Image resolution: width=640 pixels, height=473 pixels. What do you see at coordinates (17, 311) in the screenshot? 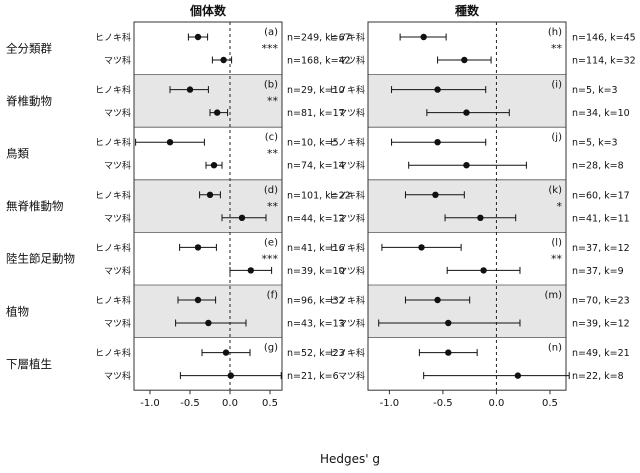
I see `category-label: 植物` at bounding box center [17, 311].